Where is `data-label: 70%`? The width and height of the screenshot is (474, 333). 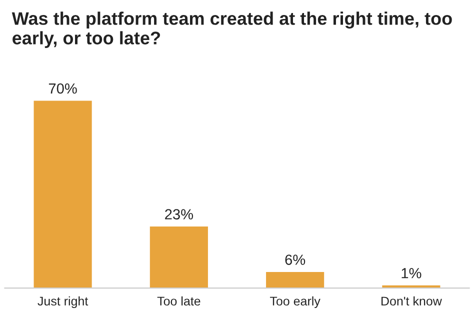 data-label: 70% is located at coordinates (62, 88).